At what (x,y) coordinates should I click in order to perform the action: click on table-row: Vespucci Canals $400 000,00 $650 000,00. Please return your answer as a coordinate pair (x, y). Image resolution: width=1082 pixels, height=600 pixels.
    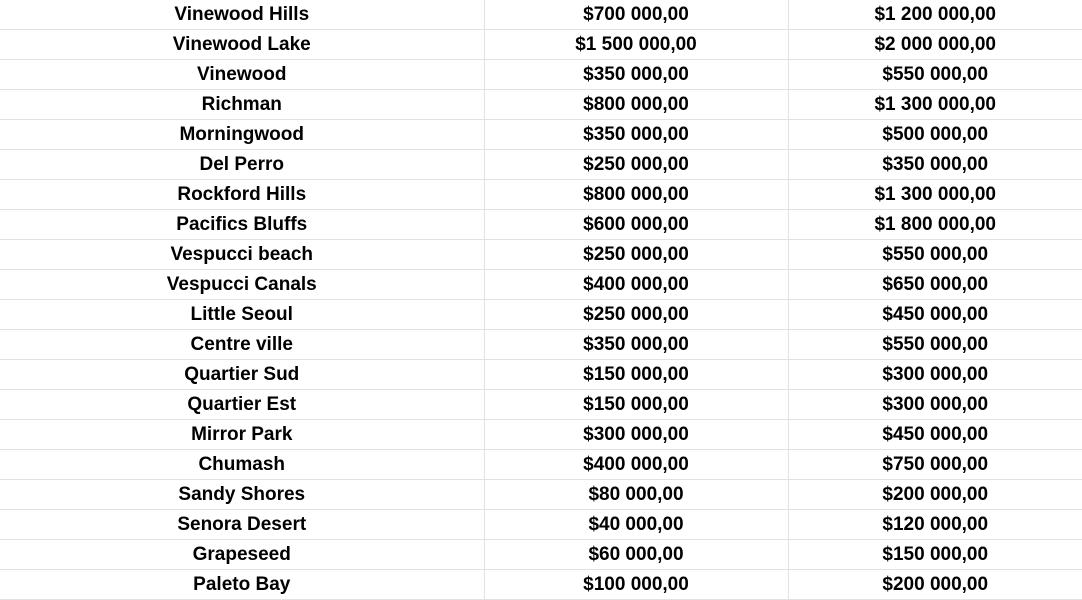
    Looking at the image, I should click on (541, 284).